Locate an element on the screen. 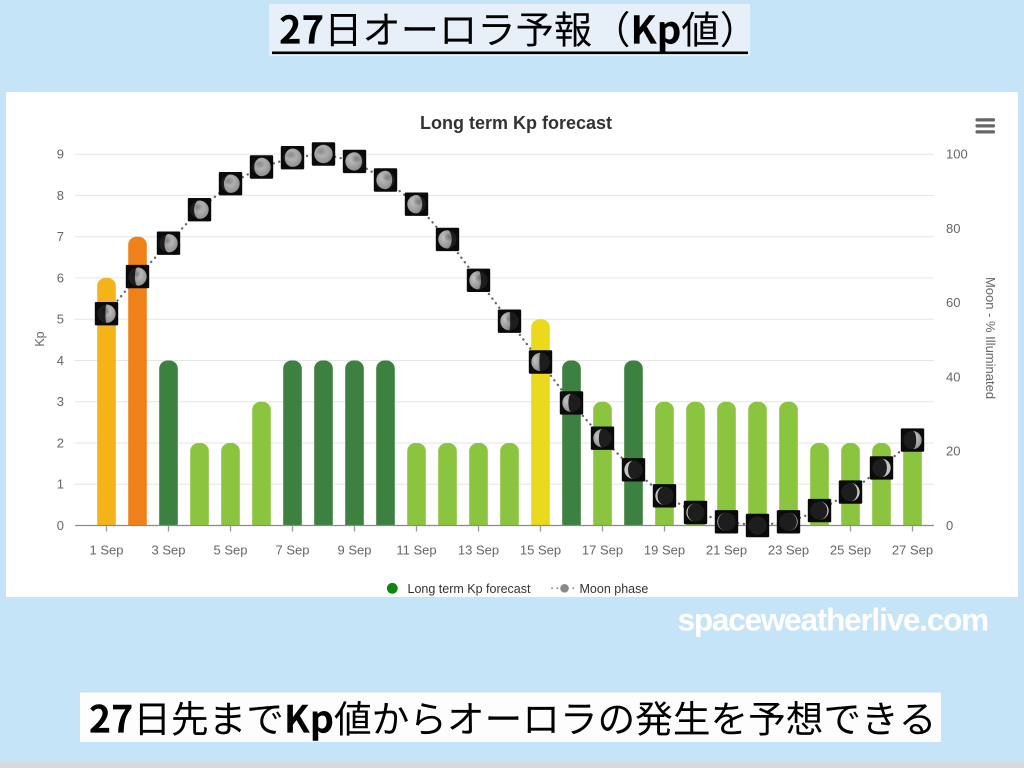 This screenshot has height=768, width=1024. svg-text: 7 is located at coordinates (60, 236).